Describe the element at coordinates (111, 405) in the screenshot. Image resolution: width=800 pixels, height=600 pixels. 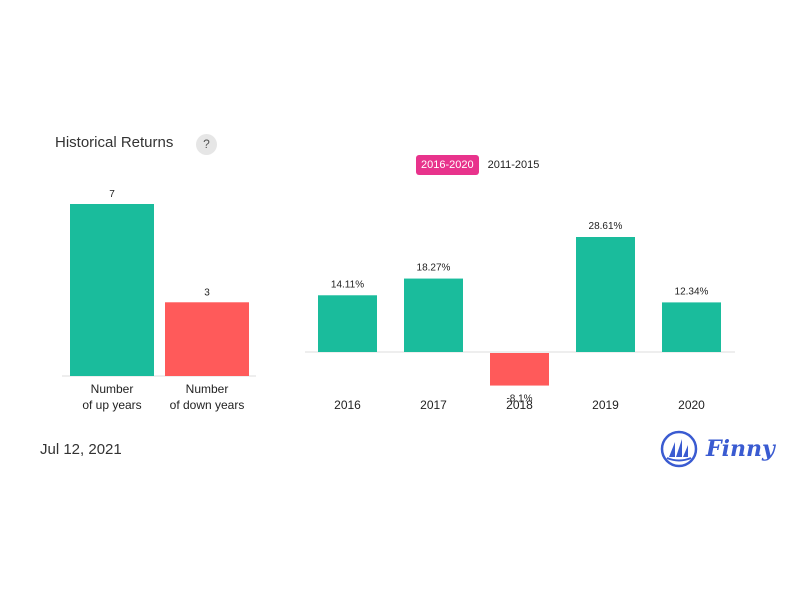
I see `category-label: of up years` at that location.